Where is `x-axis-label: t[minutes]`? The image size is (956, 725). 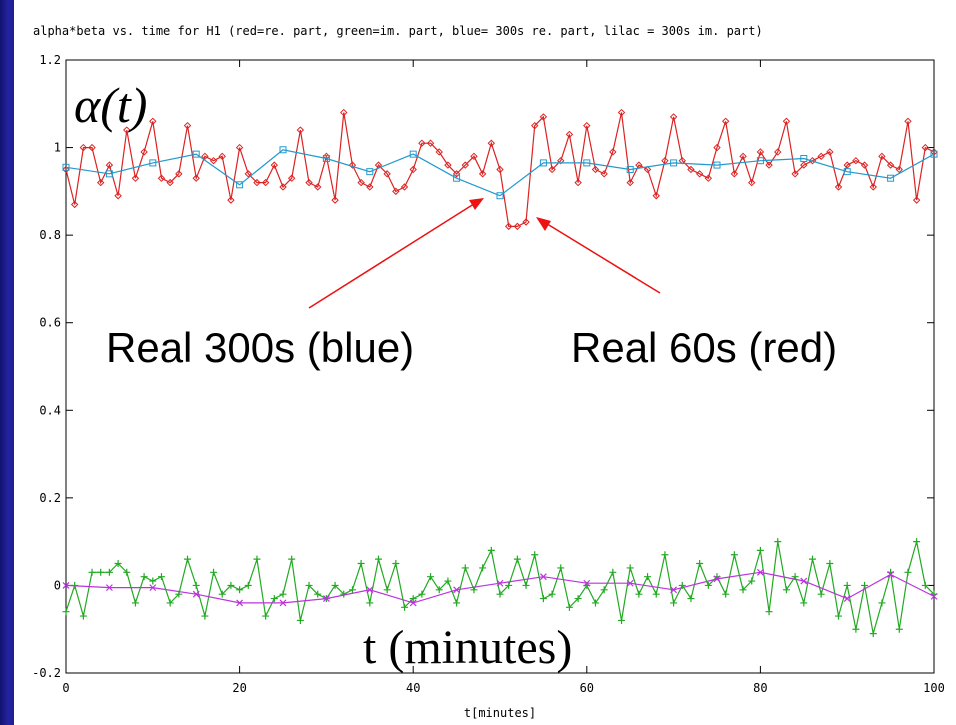
x-axis-label: t[minutes] is located at coordinates (500, 713).